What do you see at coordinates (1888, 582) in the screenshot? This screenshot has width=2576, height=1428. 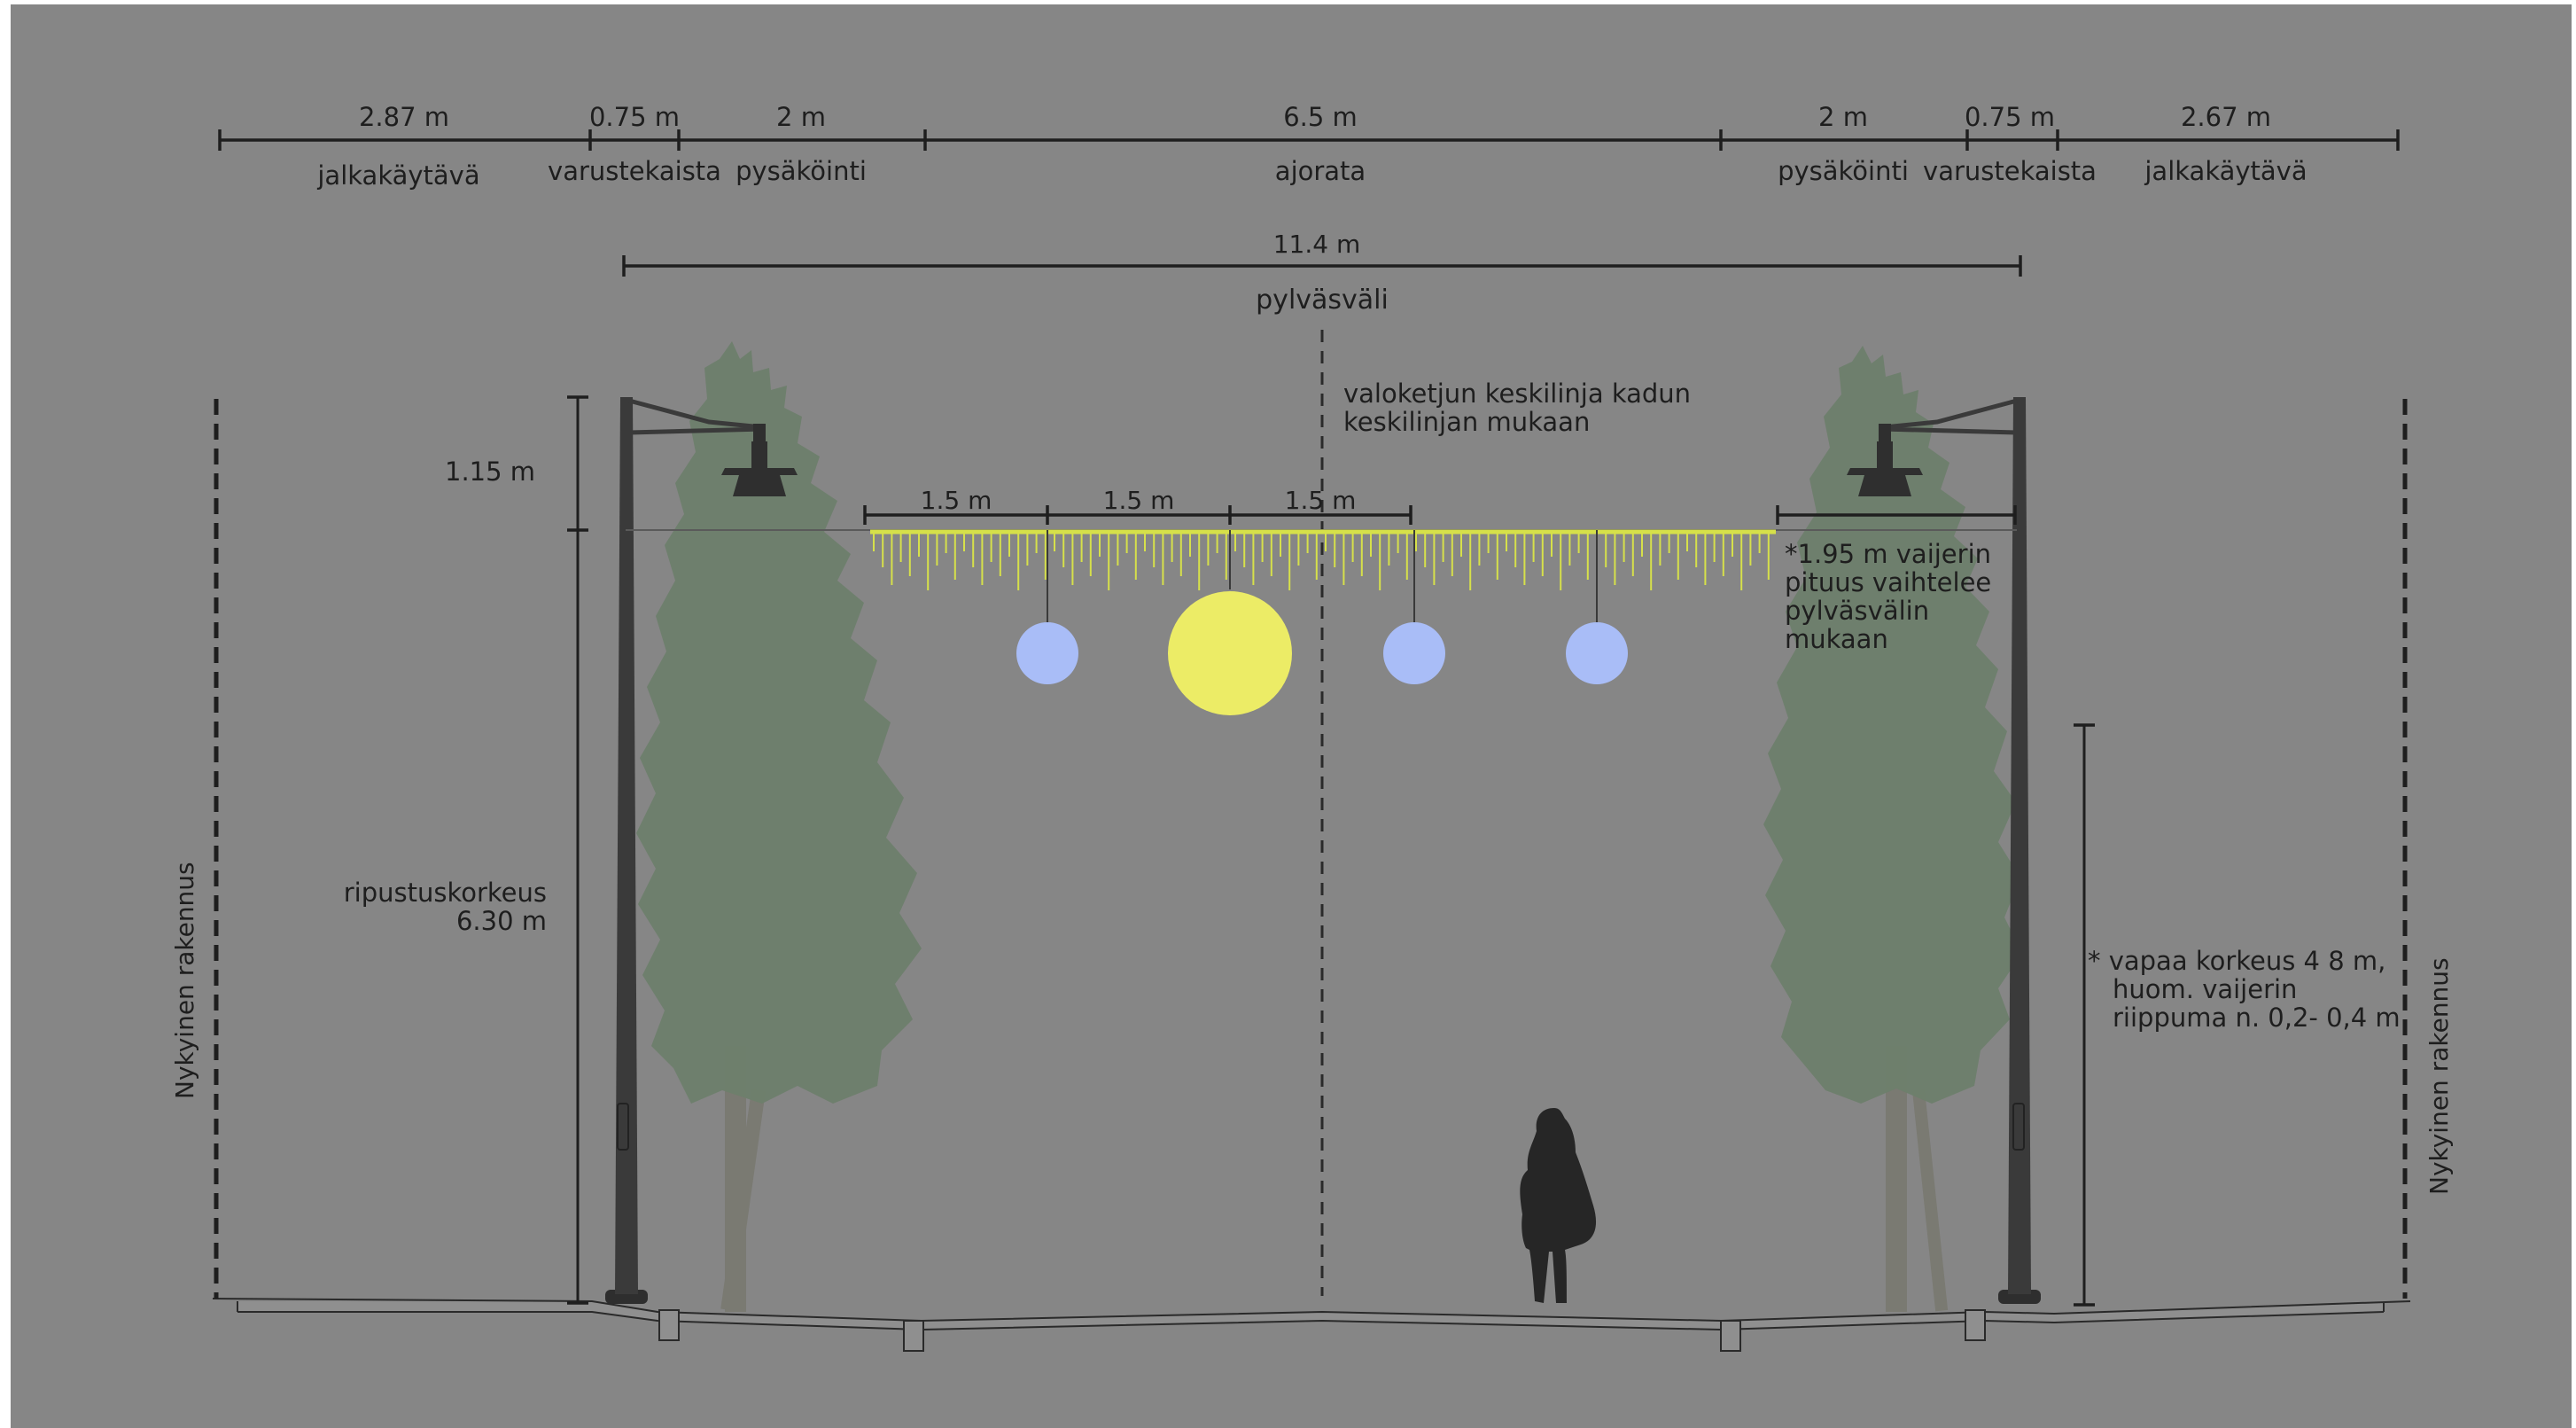 I see `wire-note-line2: pituus vaihtelee` at bounding box center [1888, 582].